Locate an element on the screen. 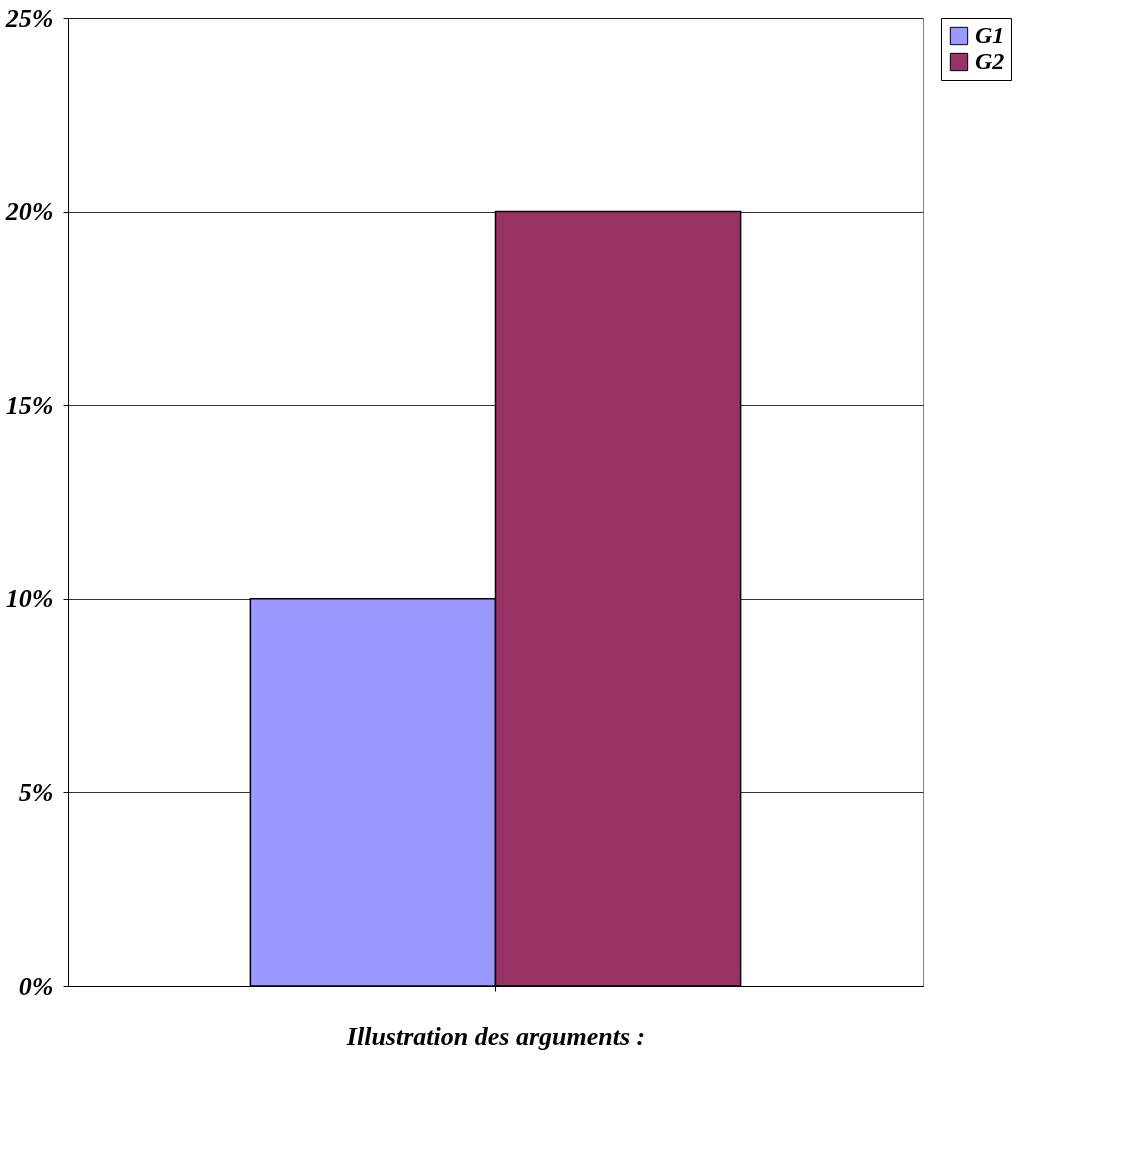 This screenshot has width=1143, height=1153. y-tick-label: 20% is located at coordinates (29, 212).